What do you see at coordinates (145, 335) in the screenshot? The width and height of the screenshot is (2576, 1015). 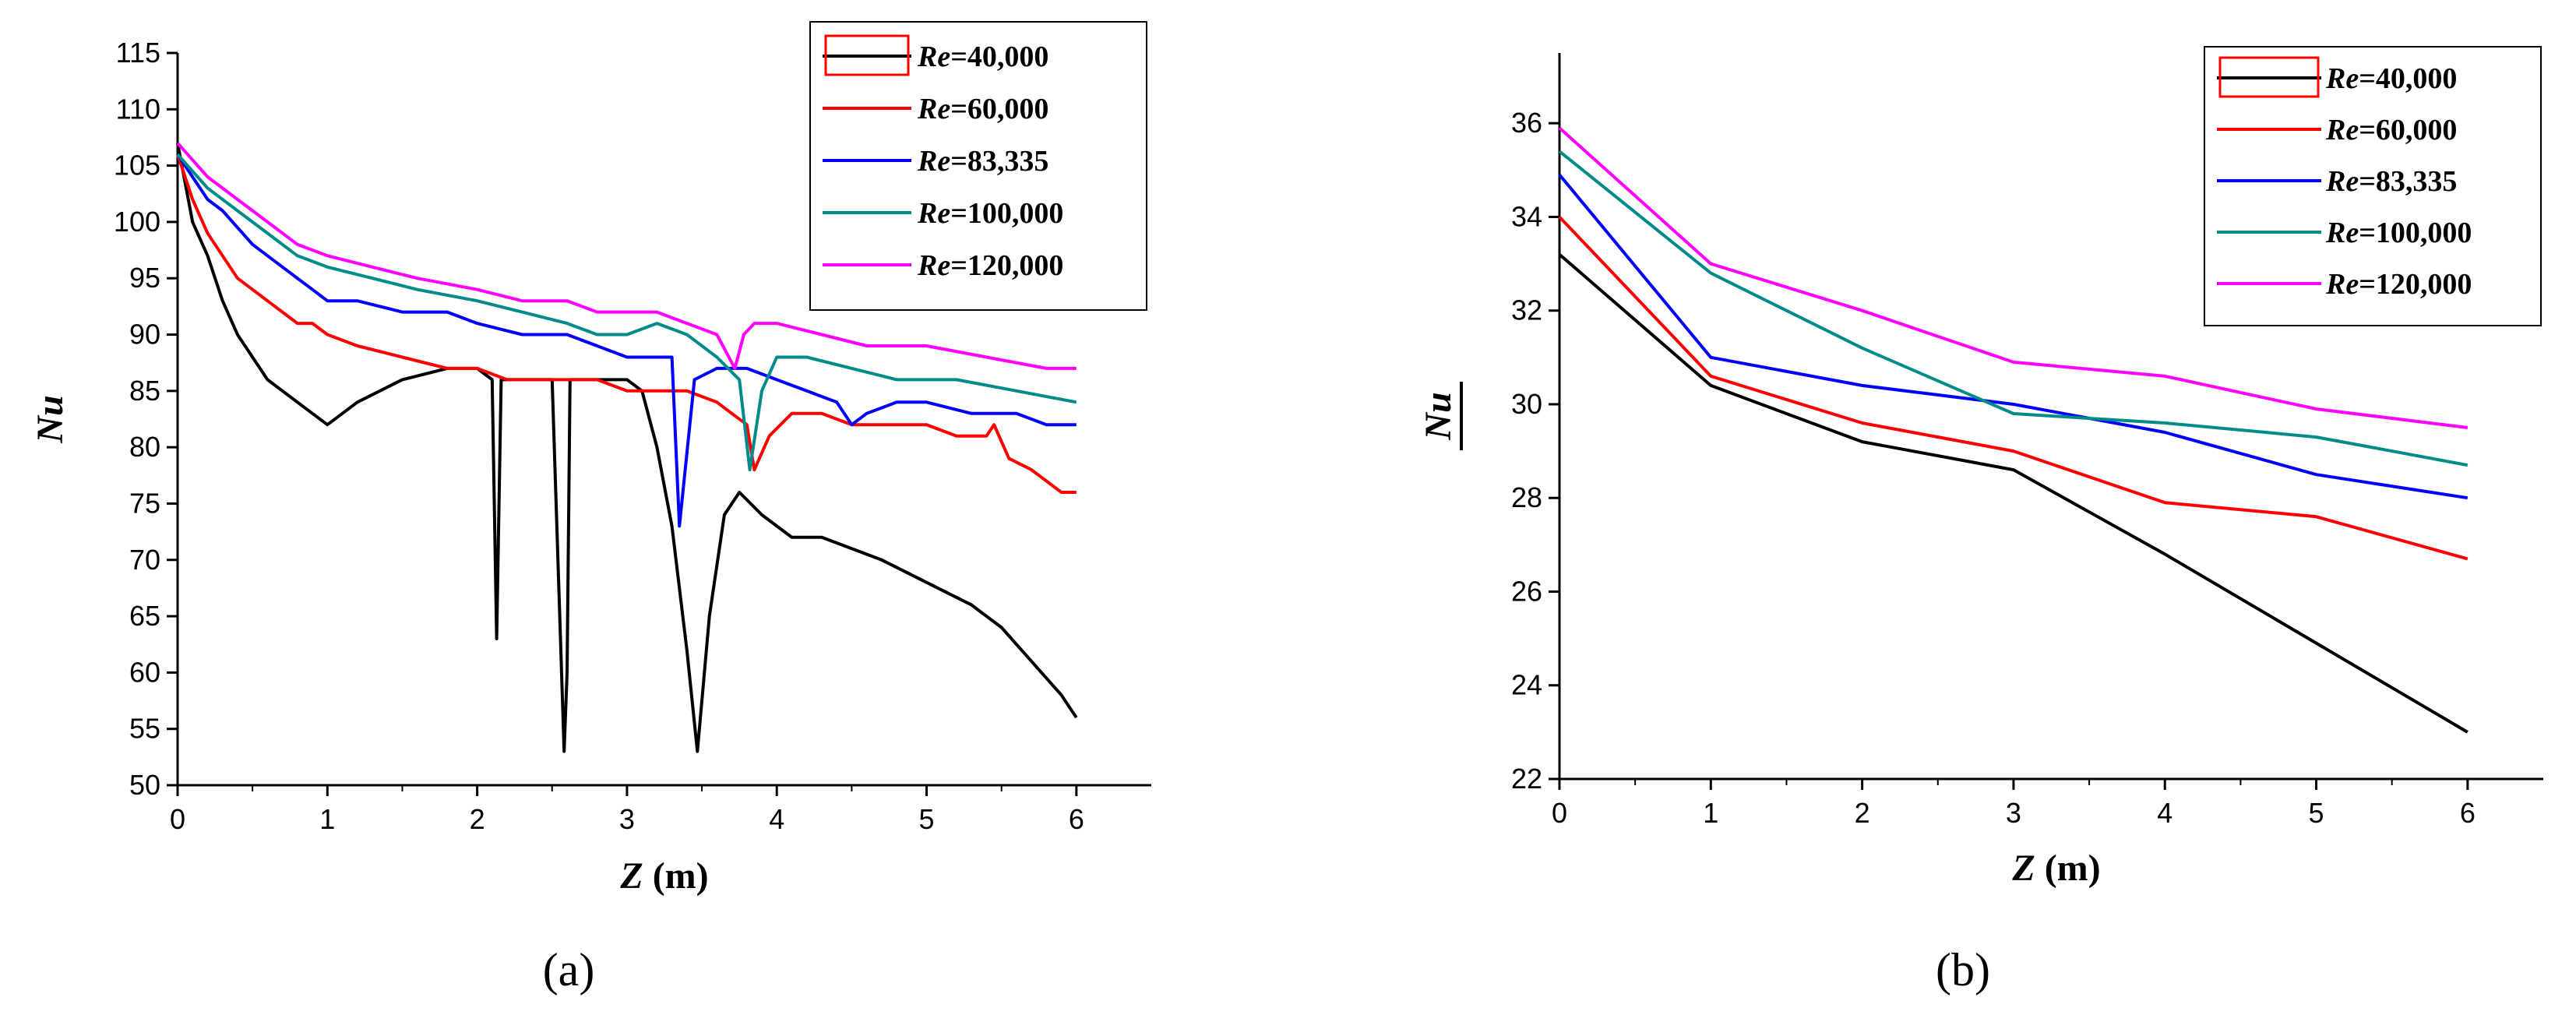 I see `y-tick-label: 90` at bounding box center [145, 335].